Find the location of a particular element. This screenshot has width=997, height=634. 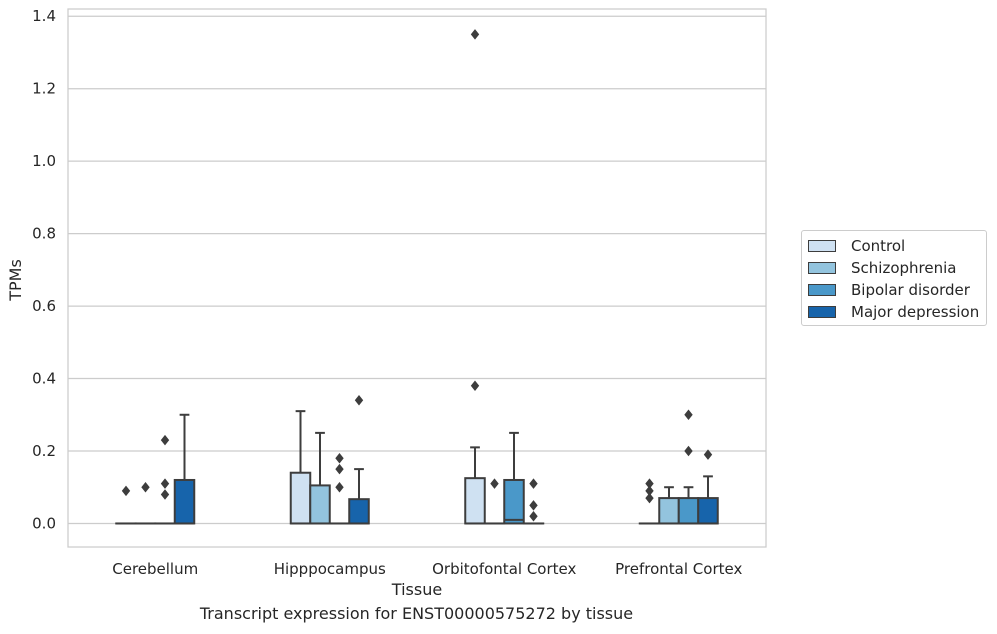

y-tick-label: 0.2 is located at coordinates (44, 451).